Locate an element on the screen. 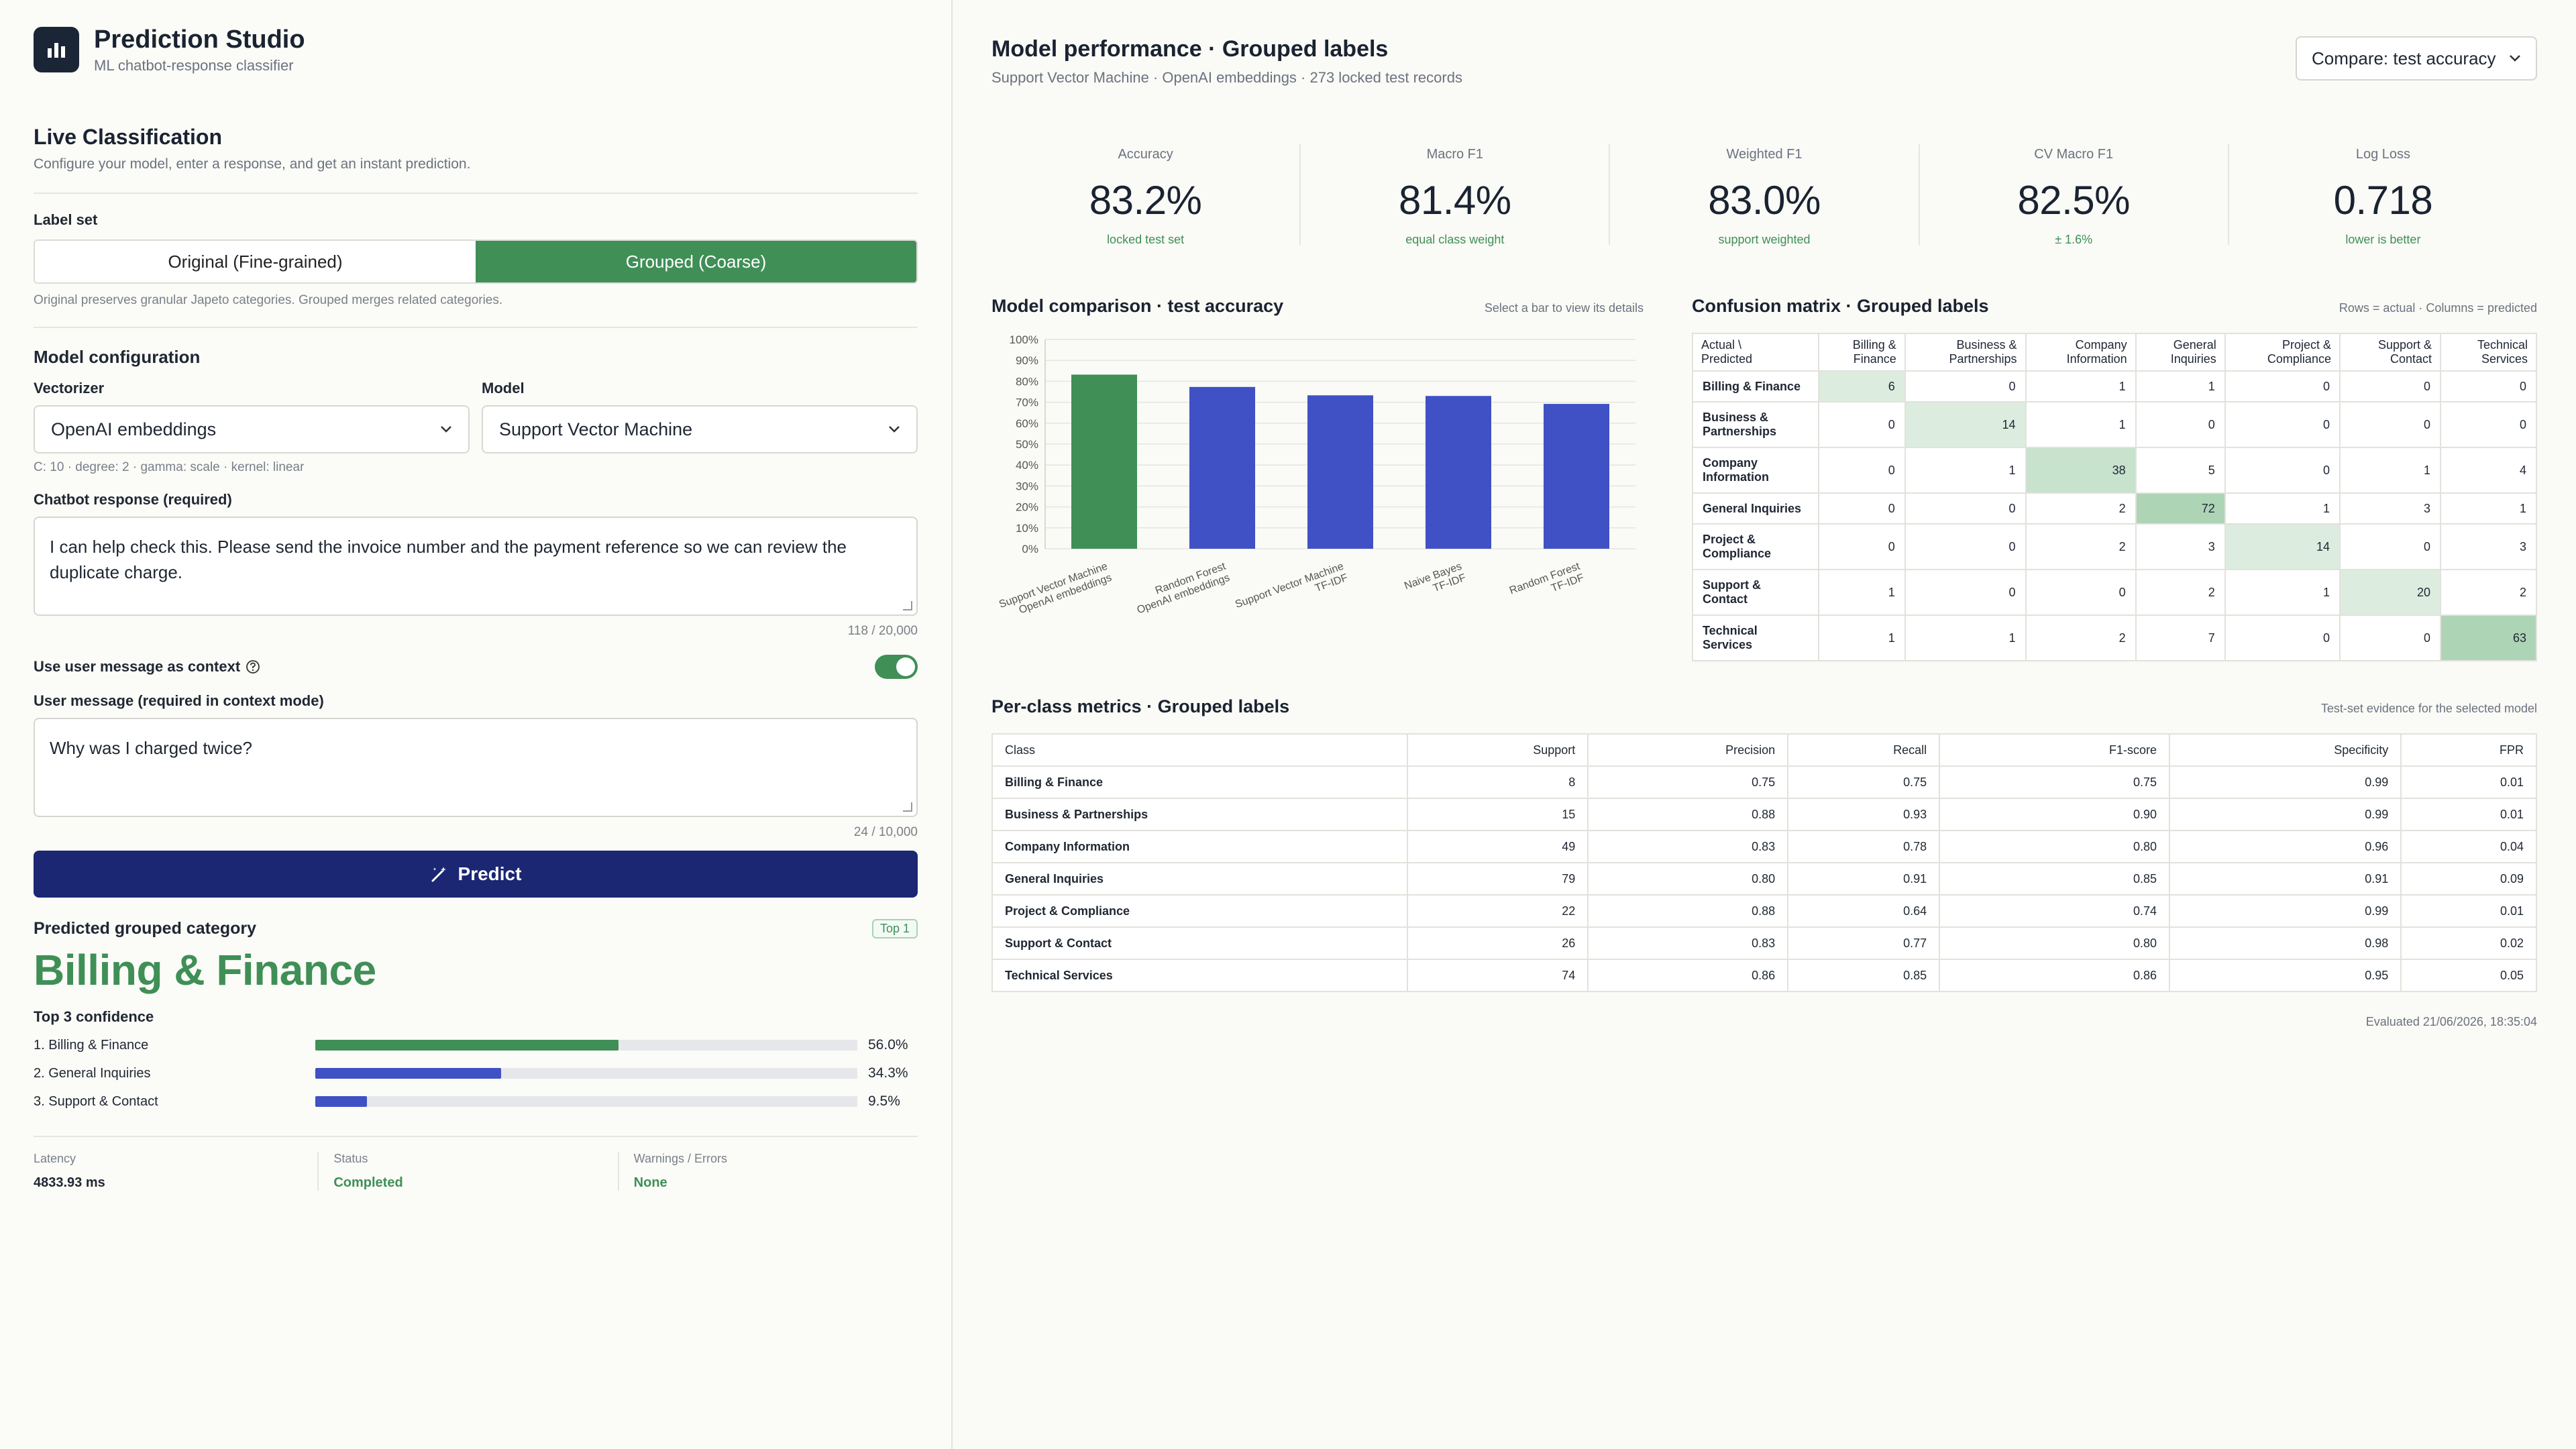 The width and height of the screenshot is (2576, 1449). metric-cell: 0.95 is located at coordinates (2285, 975).